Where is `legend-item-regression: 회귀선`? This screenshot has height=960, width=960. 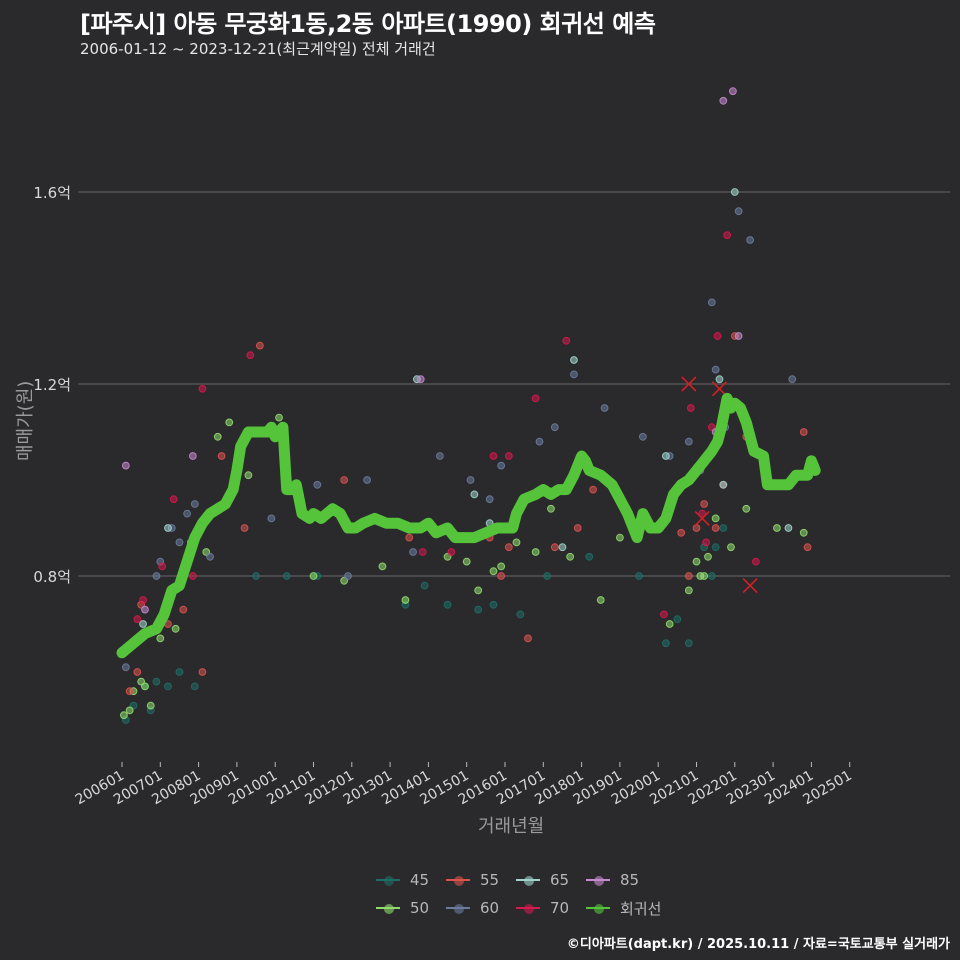
legend-item-regression: 회귀선 is located at coordinates (631, 908).